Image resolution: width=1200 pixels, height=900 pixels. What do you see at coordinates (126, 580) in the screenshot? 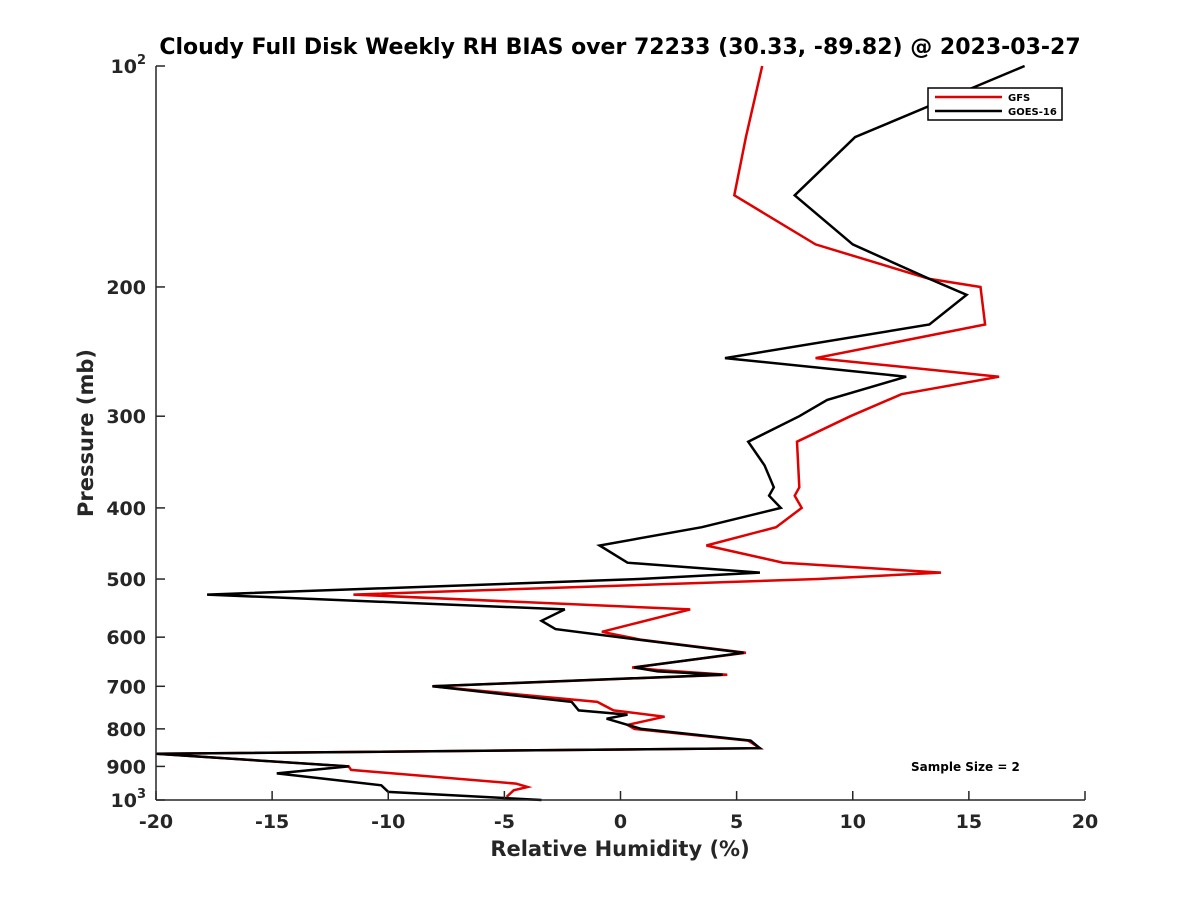
I see `y-tick-label: 500` at bounding box center [126, 580].